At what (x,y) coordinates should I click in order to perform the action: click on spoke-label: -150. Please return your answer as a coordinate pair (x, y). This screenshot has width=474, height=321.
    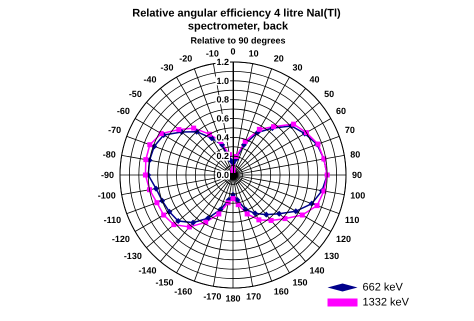
    Looking at the image, I should click on (164, 283).